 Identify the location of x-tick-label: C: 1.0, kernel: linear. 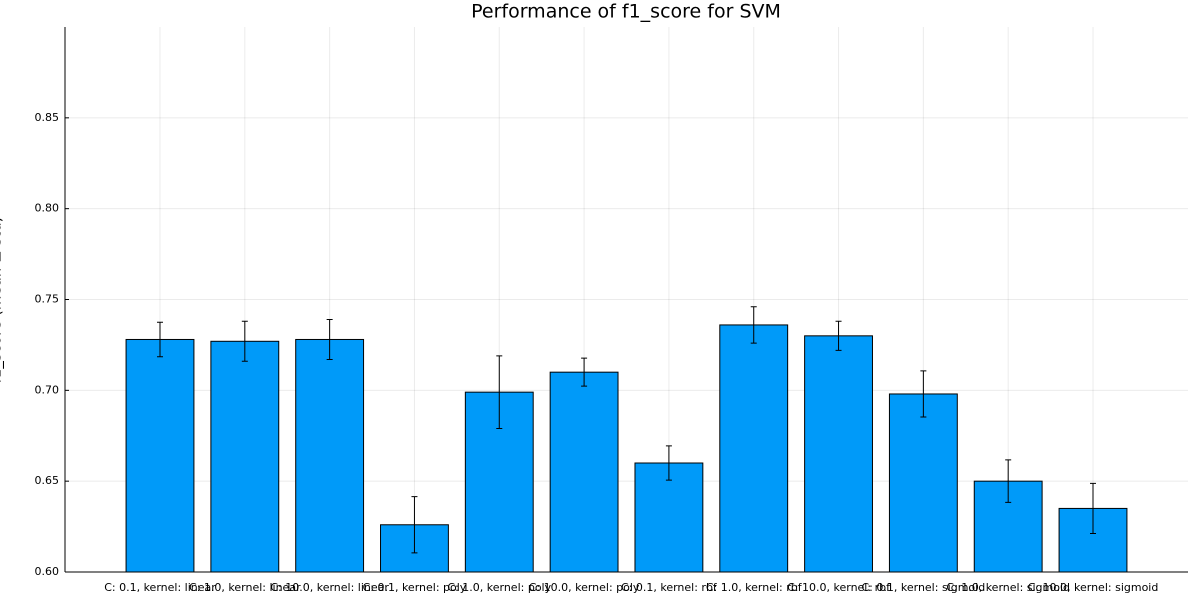
(245, 587).